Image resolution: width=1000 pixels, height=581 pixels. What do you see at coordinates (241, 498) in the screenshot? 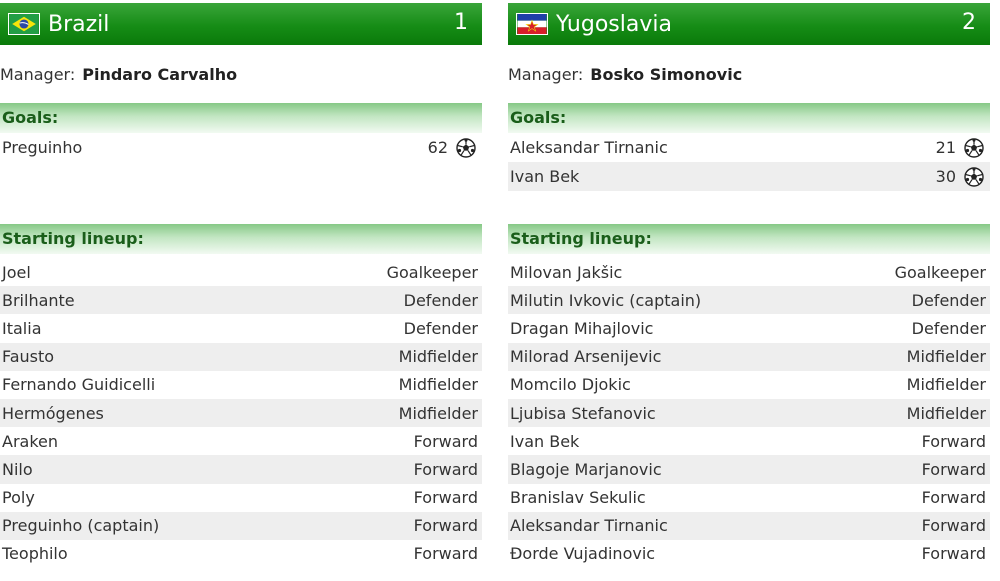
I see `lineup-row: Poly Forward` at bounding box center [241, 498].